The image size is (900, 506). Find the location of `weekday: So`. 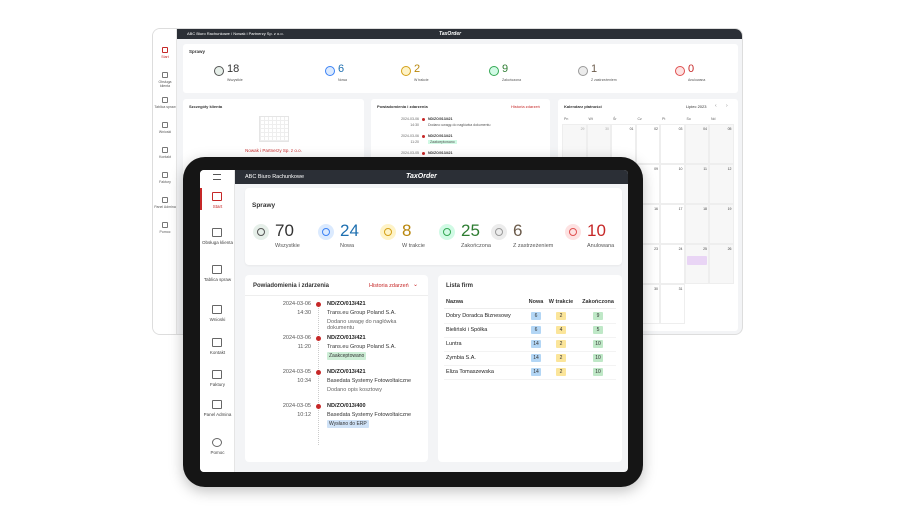

weekday: So is located at coordinates (688, 119).